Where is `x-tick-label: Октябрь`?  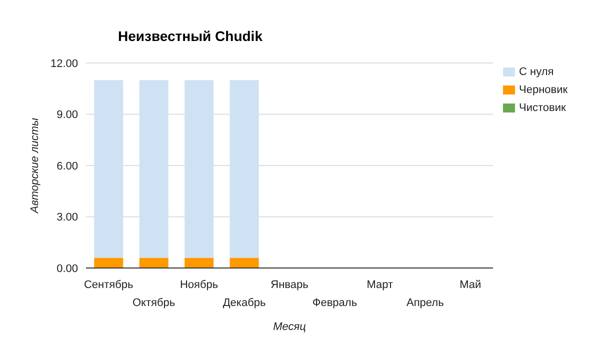
x-tick-label: Октябрь is located at coordinates (154, 303).